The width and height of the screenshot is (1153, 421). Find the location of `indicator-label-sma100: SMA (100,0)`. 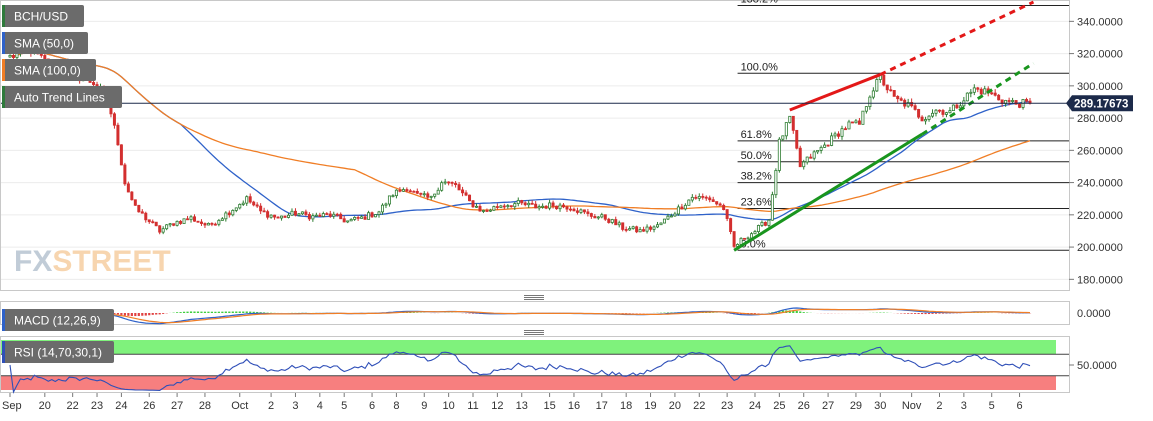

indicator-label-sma100: SMA (100,0) is located at coordinates (49, 70).